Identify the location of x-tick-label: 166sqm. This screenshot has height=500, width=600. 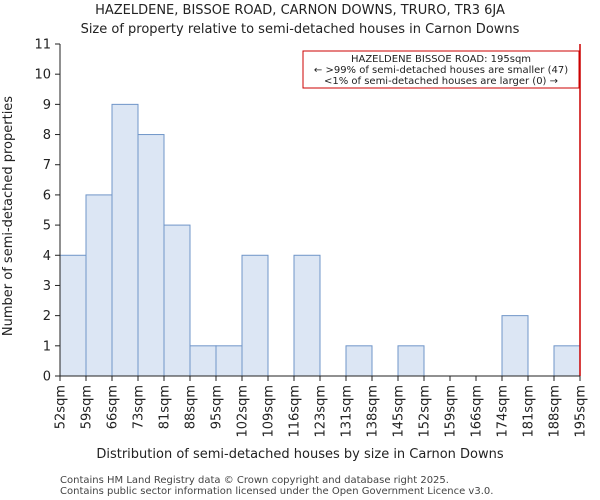
(477, 411).